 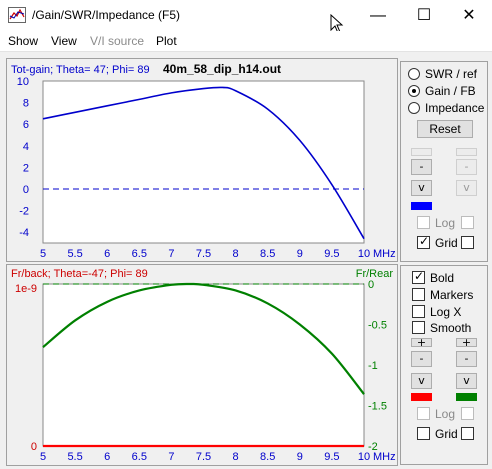 I want to click on bottom-log-right-checkbox, so click(x=467, y=413).